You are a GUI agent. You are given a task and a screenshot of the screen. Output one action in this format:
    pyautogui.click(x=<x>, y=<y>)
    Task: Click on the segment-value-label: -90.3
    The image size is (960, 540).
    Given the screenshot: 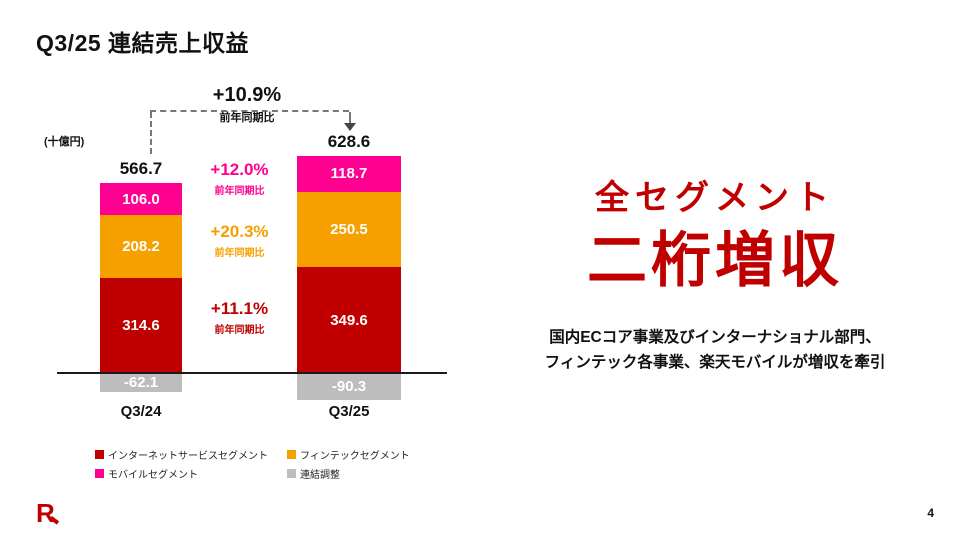 What is the action you would take?
    pyautogui.click(x=349, y=387)
    